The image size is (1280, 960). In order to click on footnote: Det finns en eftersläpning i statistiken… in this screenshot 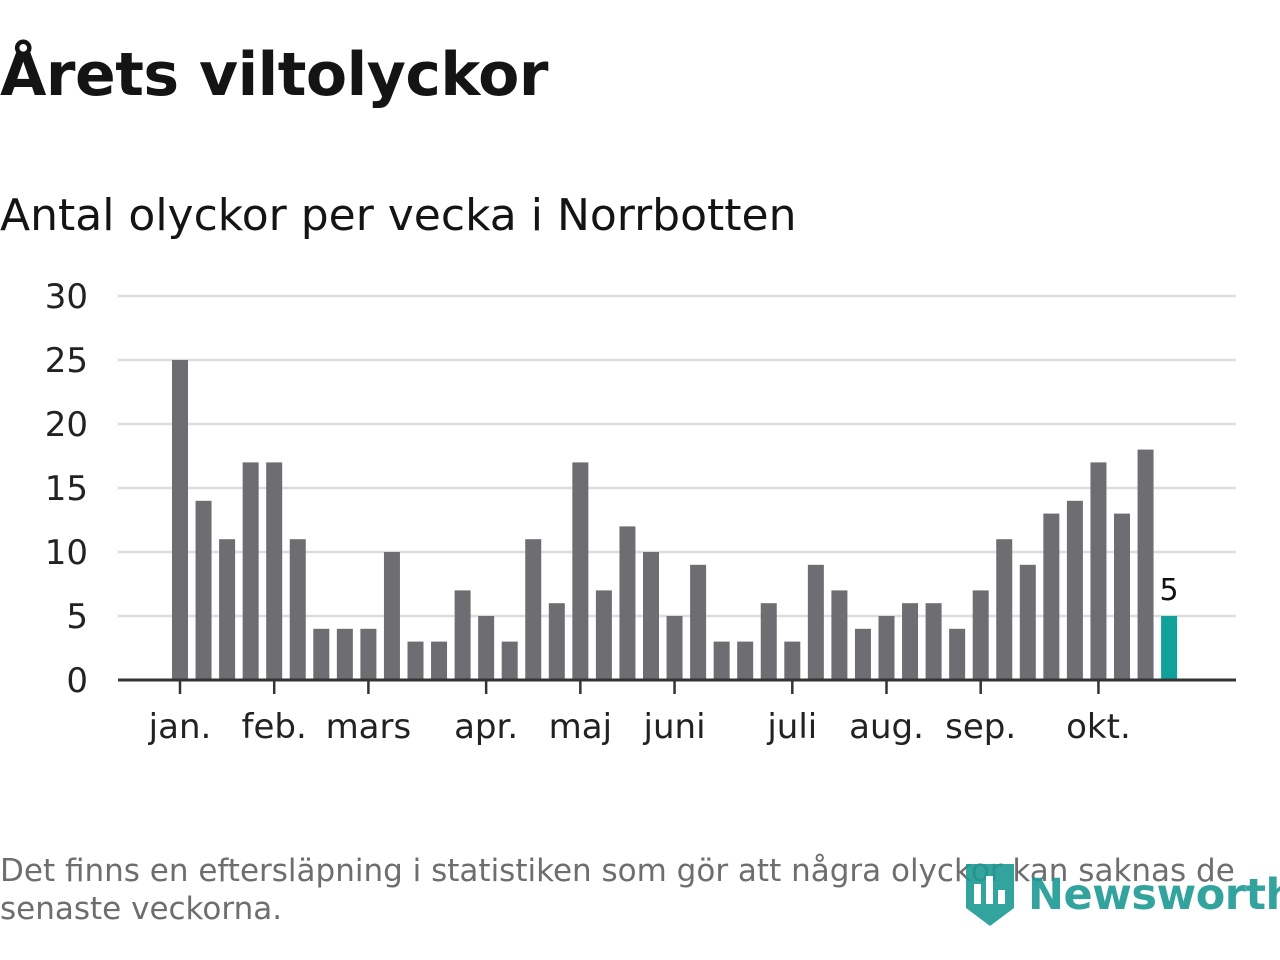, I will do `click(617, 890)`.